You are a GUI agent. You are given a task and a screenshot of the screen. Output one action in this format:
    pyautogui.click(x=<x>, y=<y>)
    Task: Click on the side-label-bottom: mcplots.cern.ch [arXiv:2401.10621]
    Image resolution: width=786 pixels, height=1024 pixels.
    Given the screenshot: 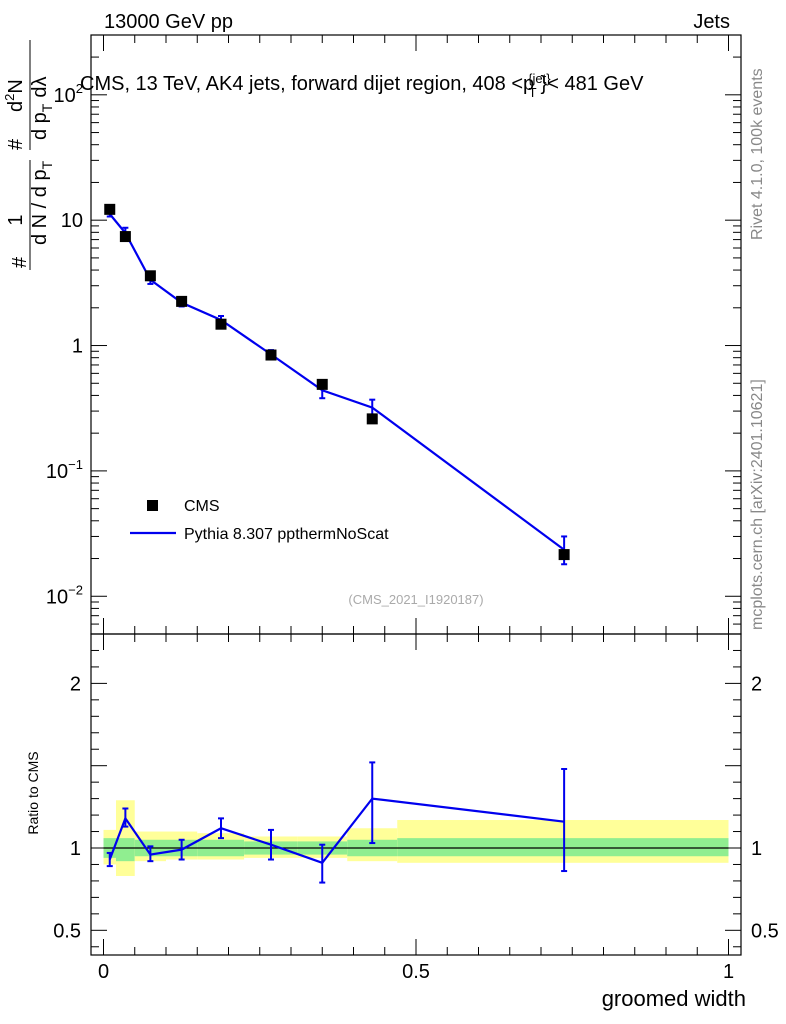 What is the action you would take?
    pyautogui.click(x=757, y=504)
    